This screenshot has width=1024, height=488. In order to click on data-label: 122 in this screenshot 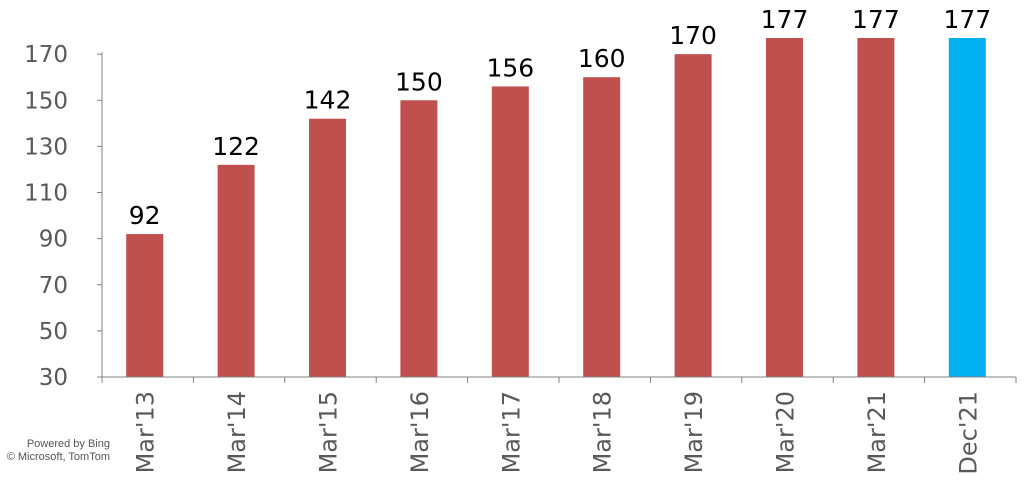, I will do `click(236, 146)`.